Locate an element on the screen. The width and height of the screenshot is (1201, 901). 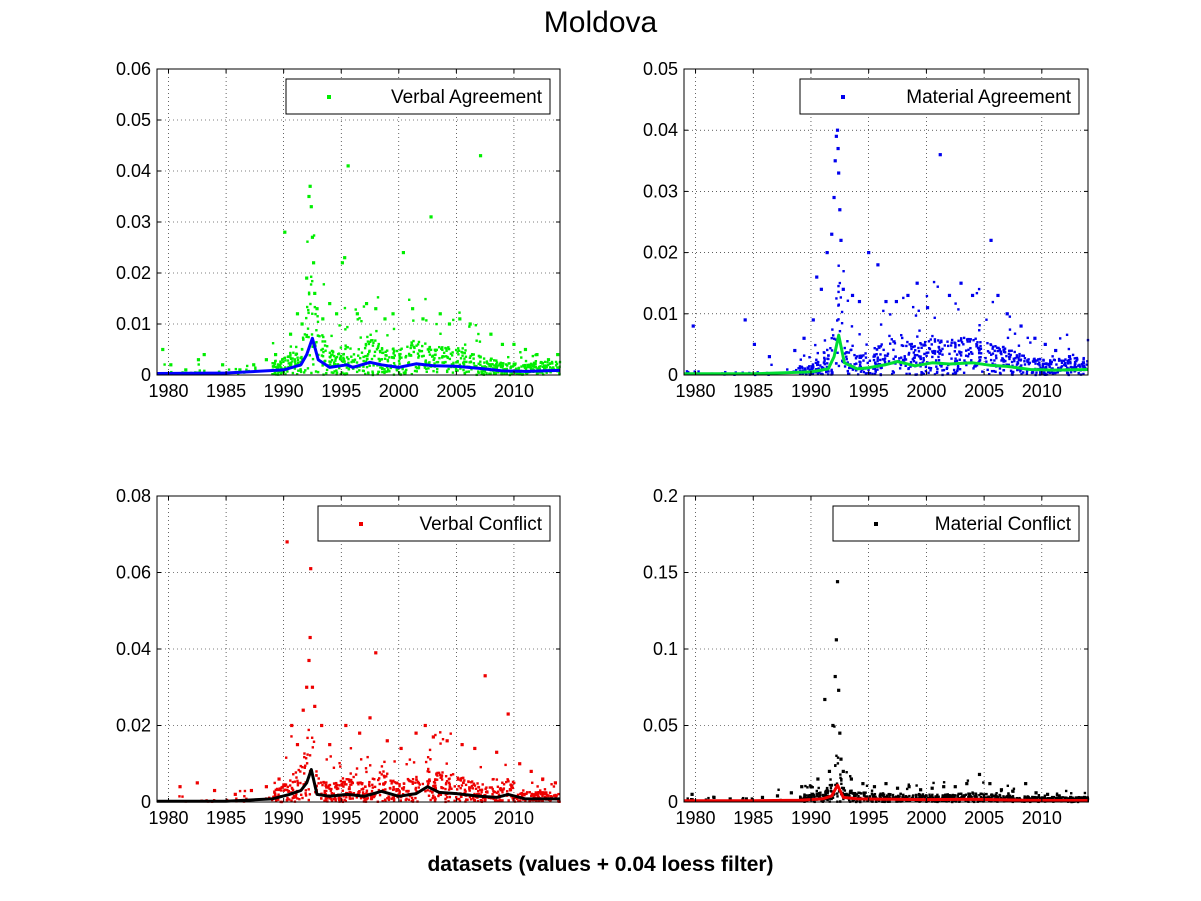
x-tick-label: 1980 is located at coordinates (696, 391).